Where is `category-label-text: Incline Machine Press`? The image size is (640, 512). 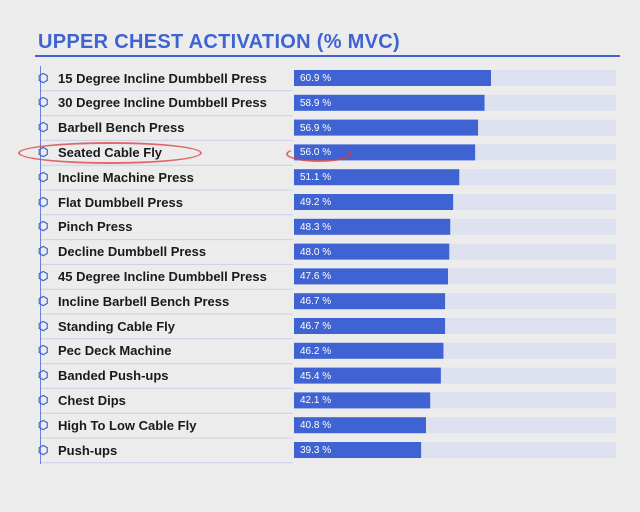
category-label-text: Incline Machine Press is located at coordinates (126, 177).